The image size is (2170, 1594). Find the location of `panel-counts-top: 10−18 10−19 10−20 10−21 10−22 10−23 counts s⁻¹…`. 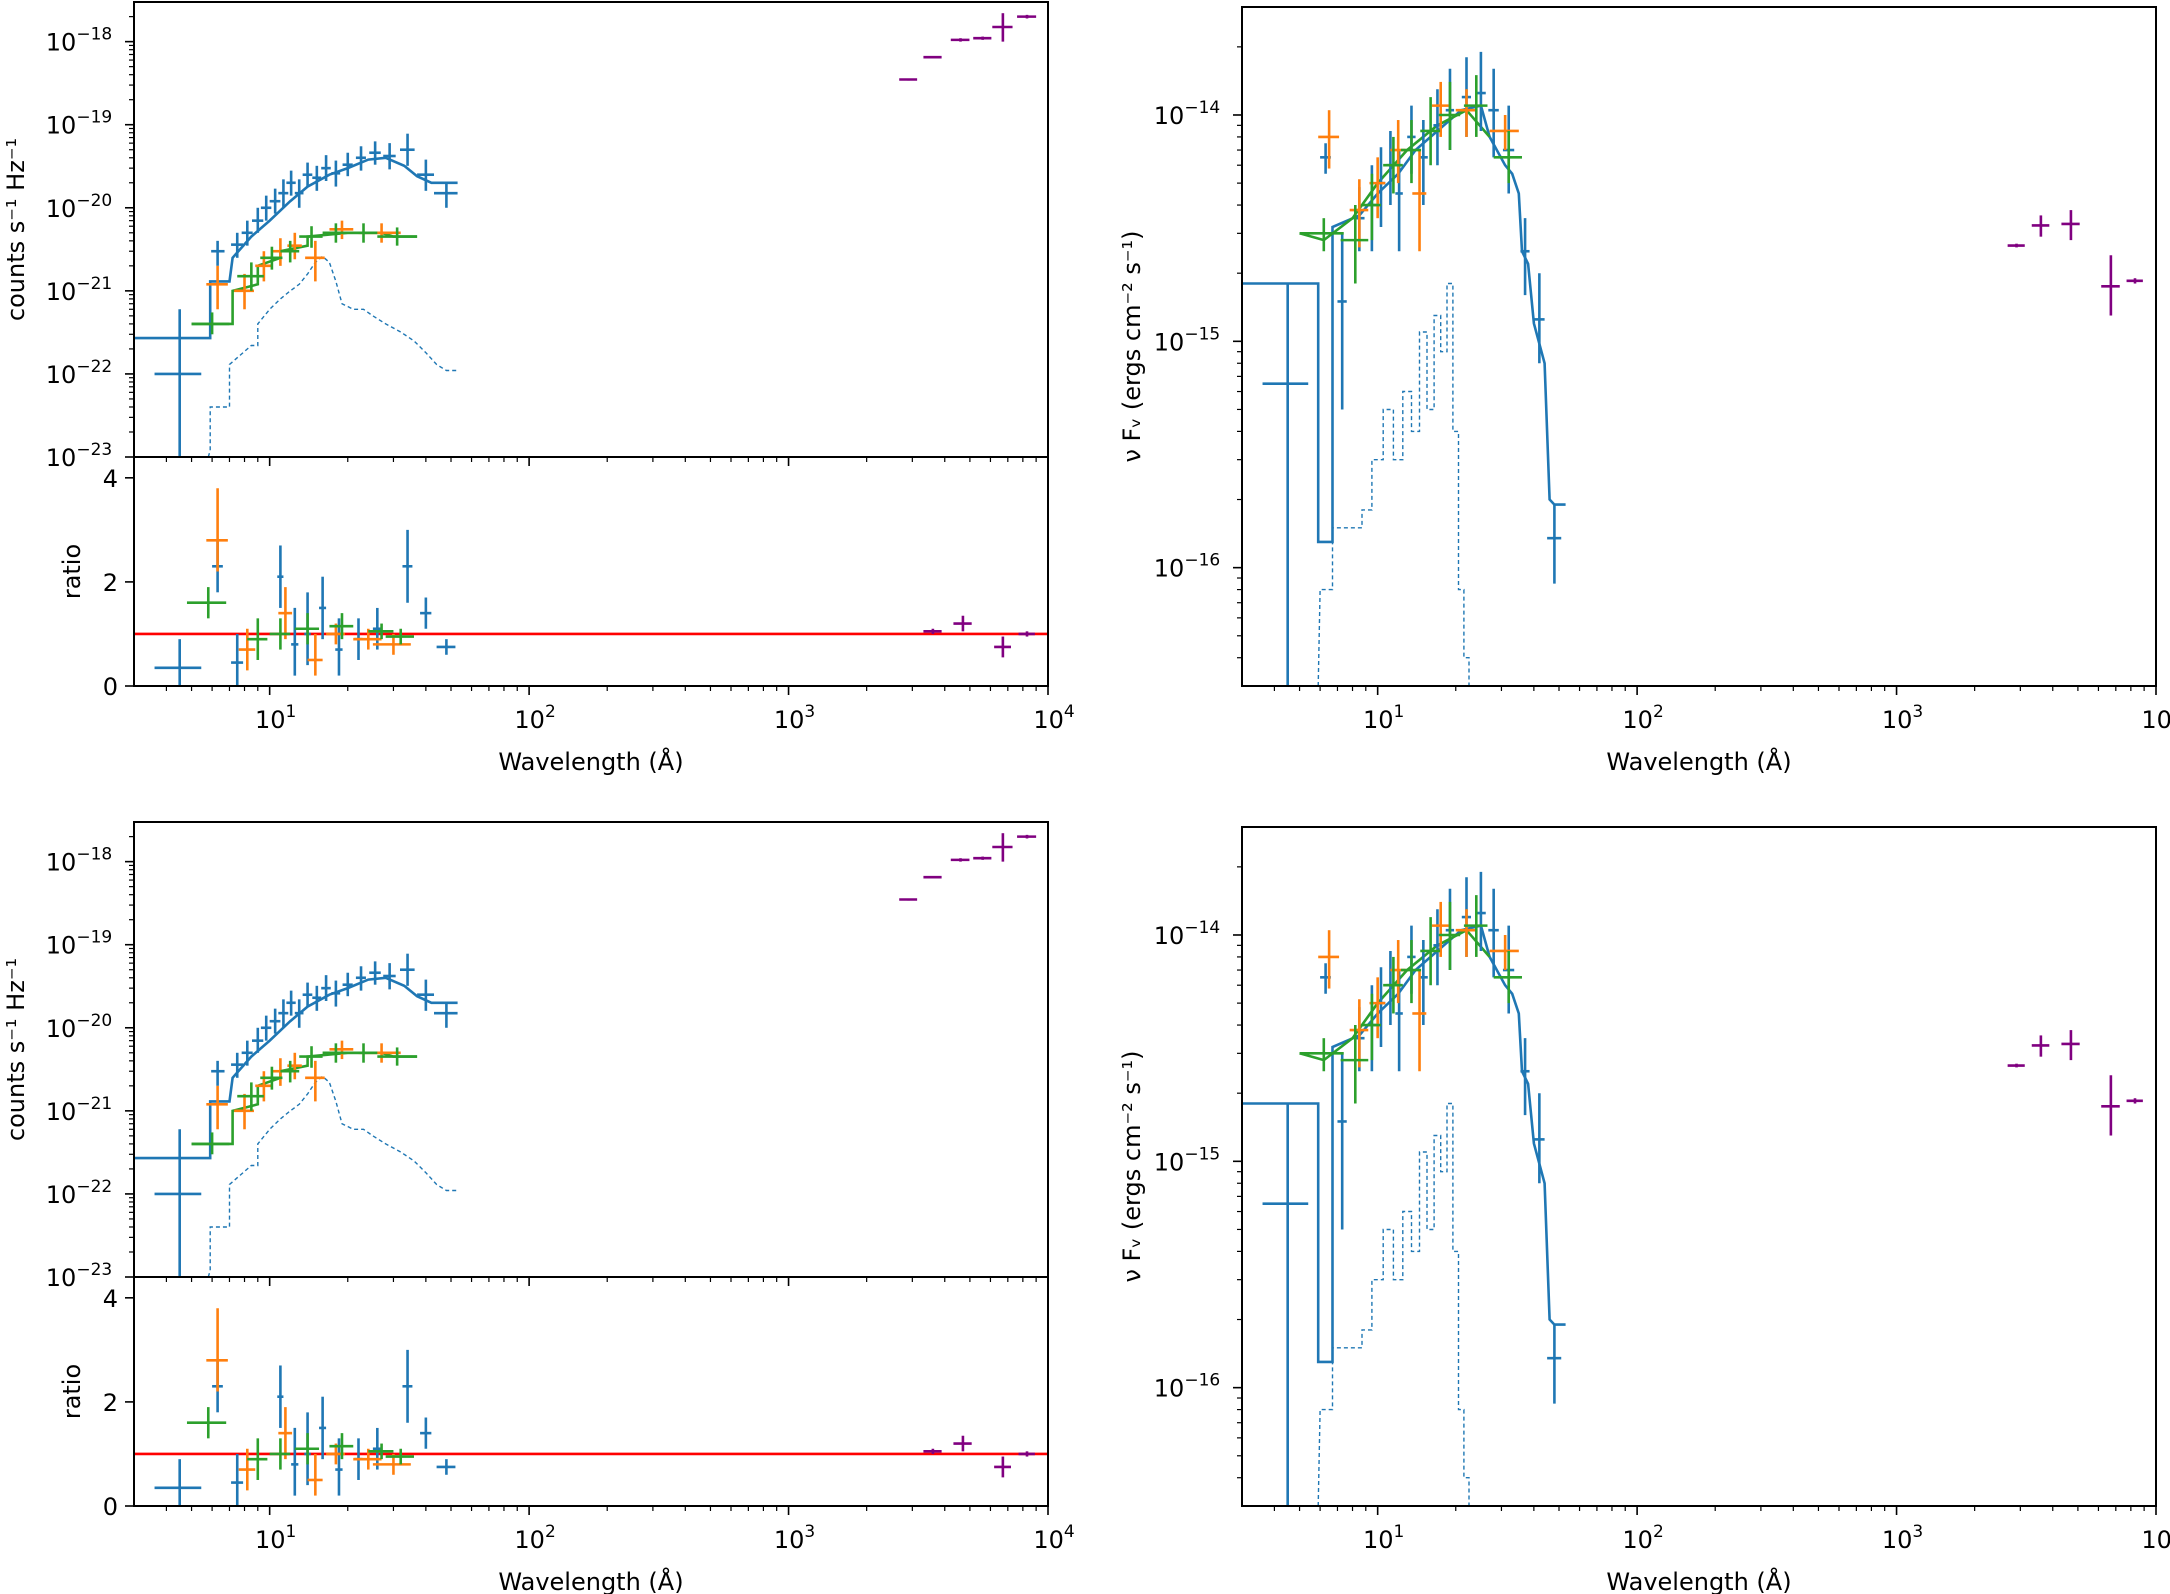

panel-counts-top: 10−18 10−19 10−20 10−21 10−22 10−23 counts s⁻¹… is located at coordinates (525, 236).